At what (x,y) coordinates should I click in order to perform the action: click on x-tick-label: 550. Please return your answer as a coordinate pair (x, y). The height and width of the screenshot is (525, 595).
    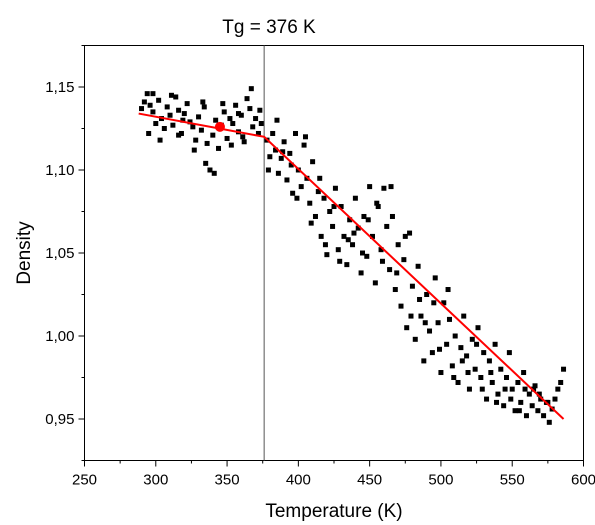
    Looking at the image, I should click on (512, 480).